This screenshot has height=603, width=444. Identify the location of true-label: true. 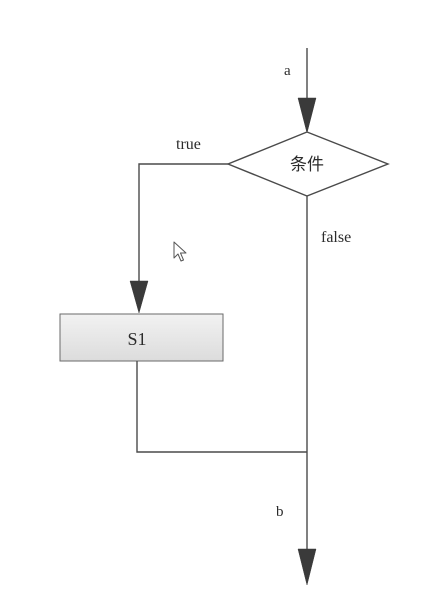
(188, 144).